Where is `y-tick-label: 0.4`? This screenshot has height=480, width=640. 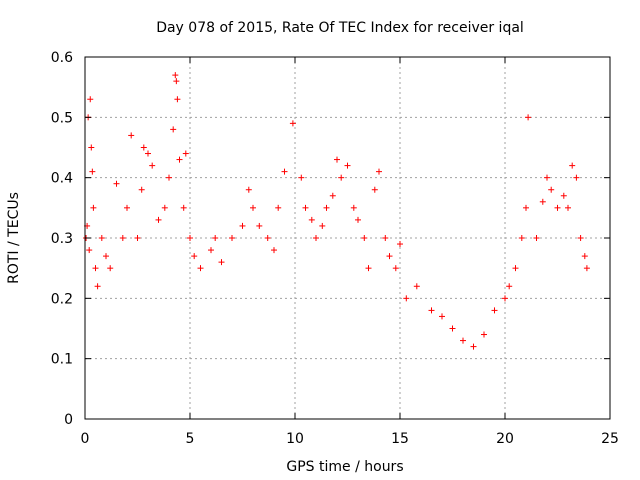 y-tick-label: 0.4 is located at coordinates (62, 179).